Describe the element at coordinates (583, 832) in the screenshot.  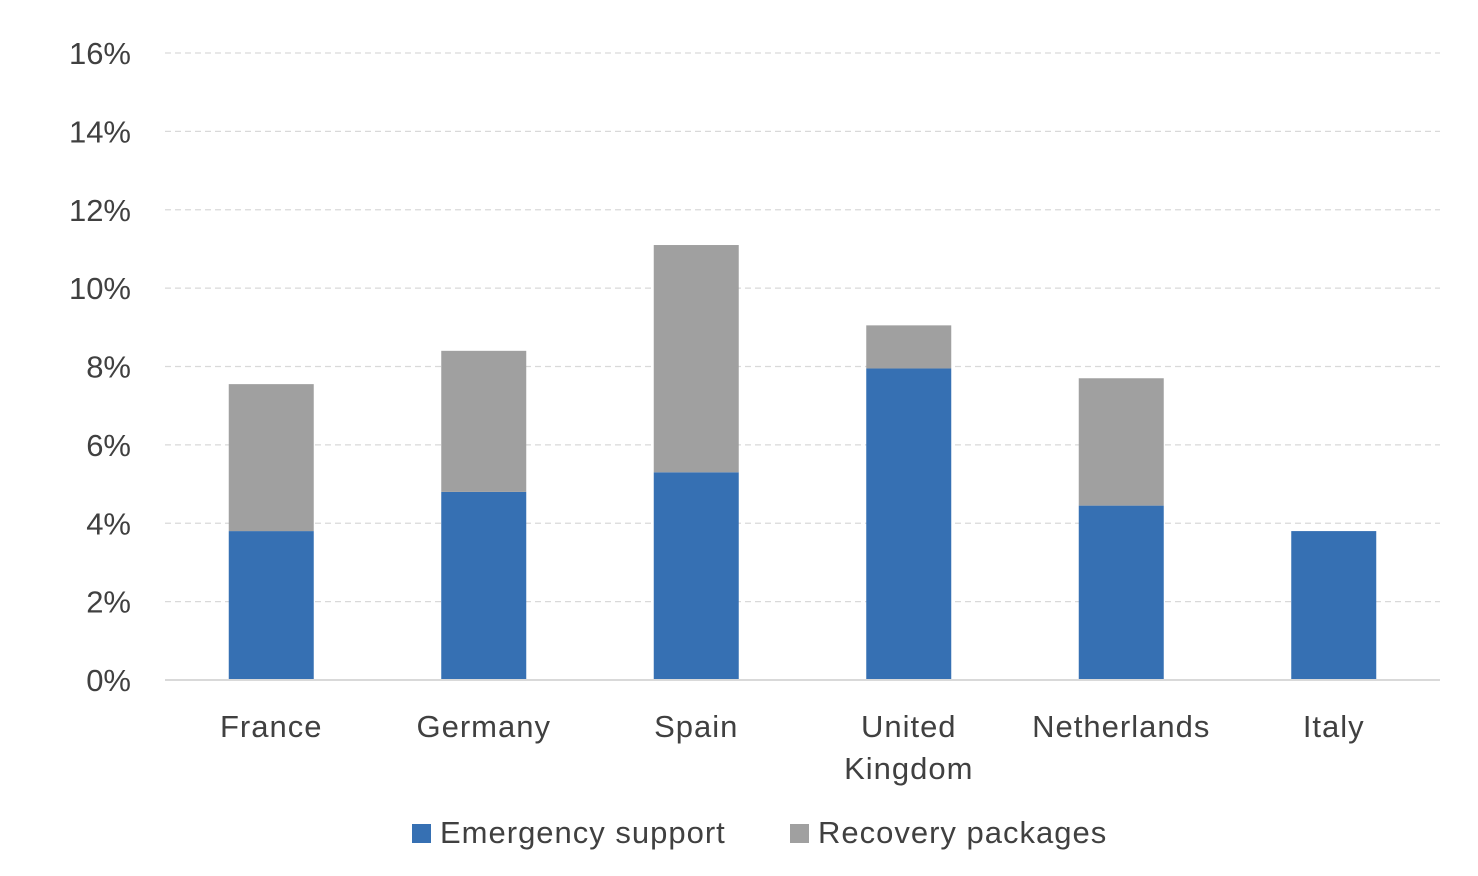
I see `legend-label-emergency-support: Emergency support` at that location.